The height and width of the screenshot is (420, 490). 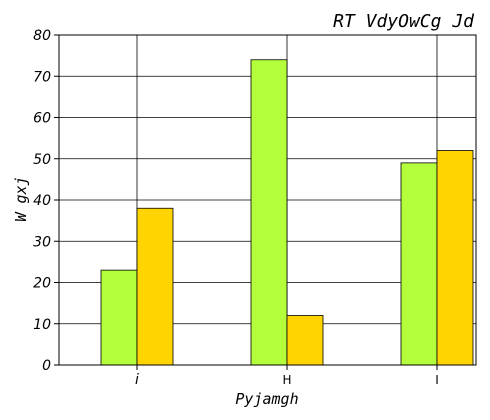 What do you see at coordinates (42, 119) in the screenshot?
I see `y-tick-label: 60` at bounding box center [42, 119].